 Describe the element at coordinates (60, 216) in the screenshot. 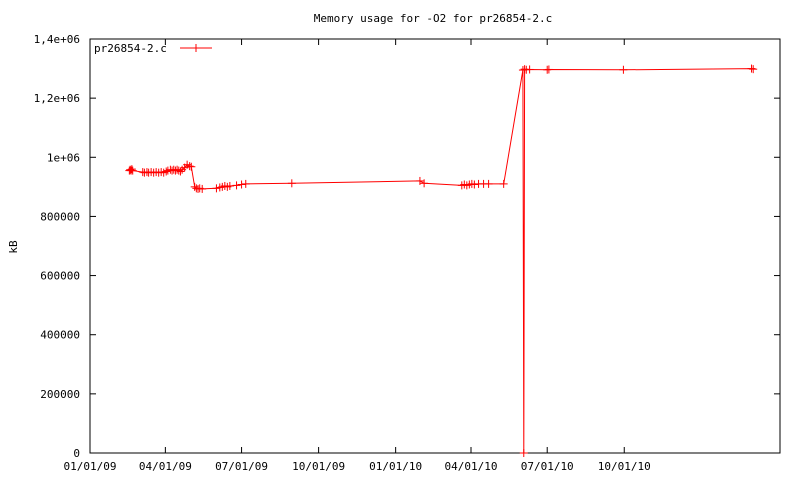

I see `y-tick-label: 800000` at that location.